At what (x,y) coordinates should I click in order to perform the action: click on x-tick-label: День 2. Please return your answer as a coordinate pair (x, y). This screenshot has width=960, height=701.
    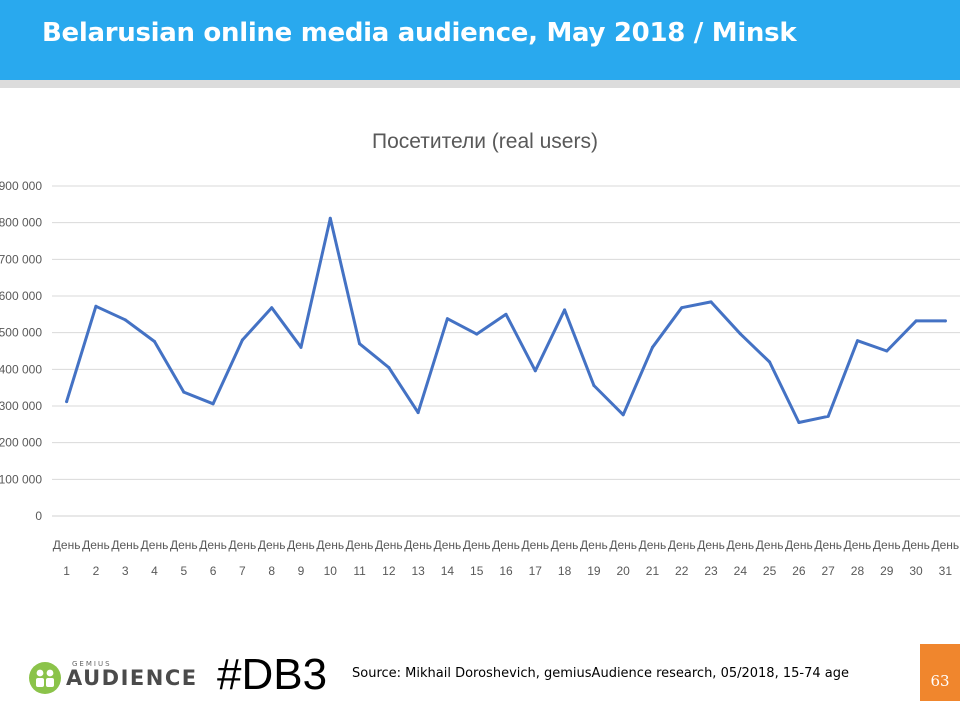
    Looking at the image, I should click on (96, 558).